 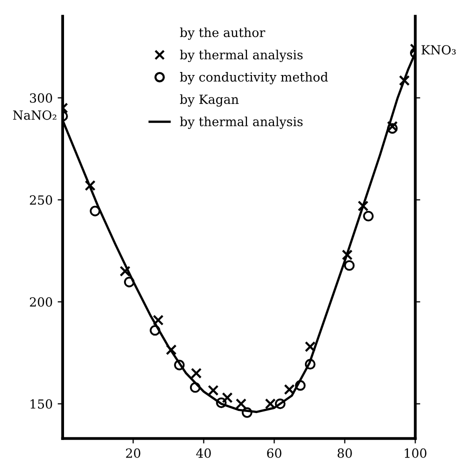 I want to click on x-tick-label: 80, so click(x=345, y=453).